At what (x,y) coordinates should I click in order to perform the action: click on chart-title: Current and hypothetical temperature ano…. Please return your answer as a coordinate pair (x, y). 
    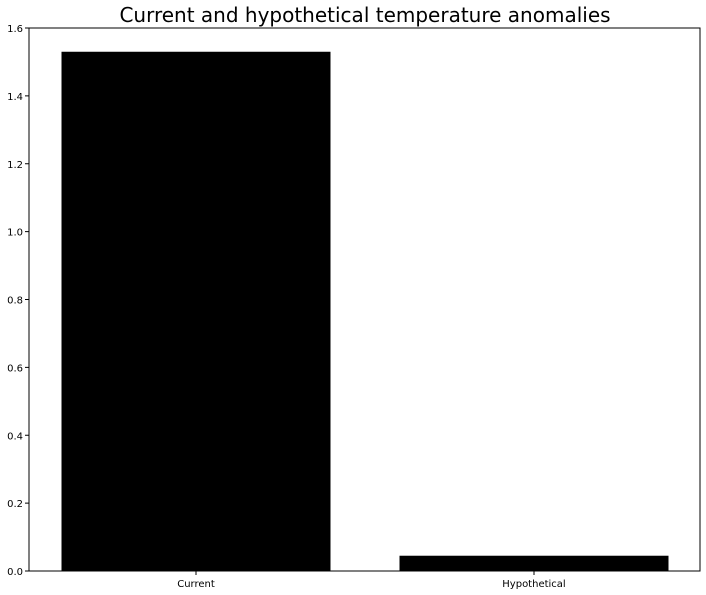
    Looking at the image, I should click on (364, 15).